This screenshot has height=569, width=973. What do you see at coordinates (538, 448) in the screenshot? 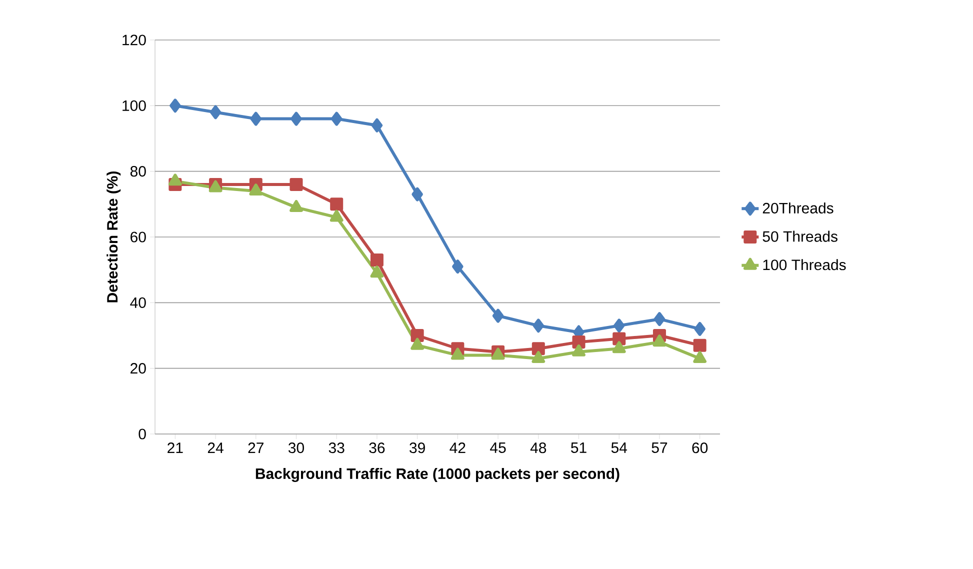
I see `x-tick-label: 48` at bounding box center [538, 448].